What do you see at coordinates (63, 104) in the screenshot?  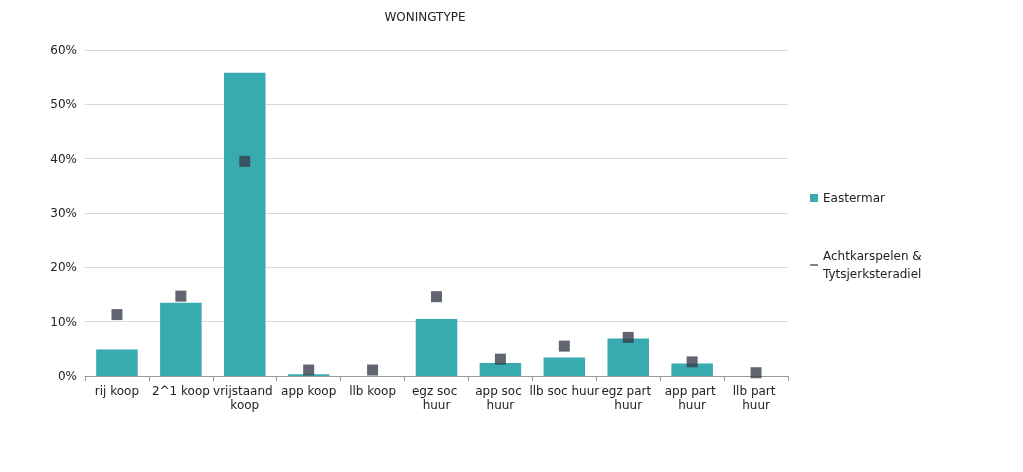 I see `y-tick-label: 50%` at bounding box center [63, 104].